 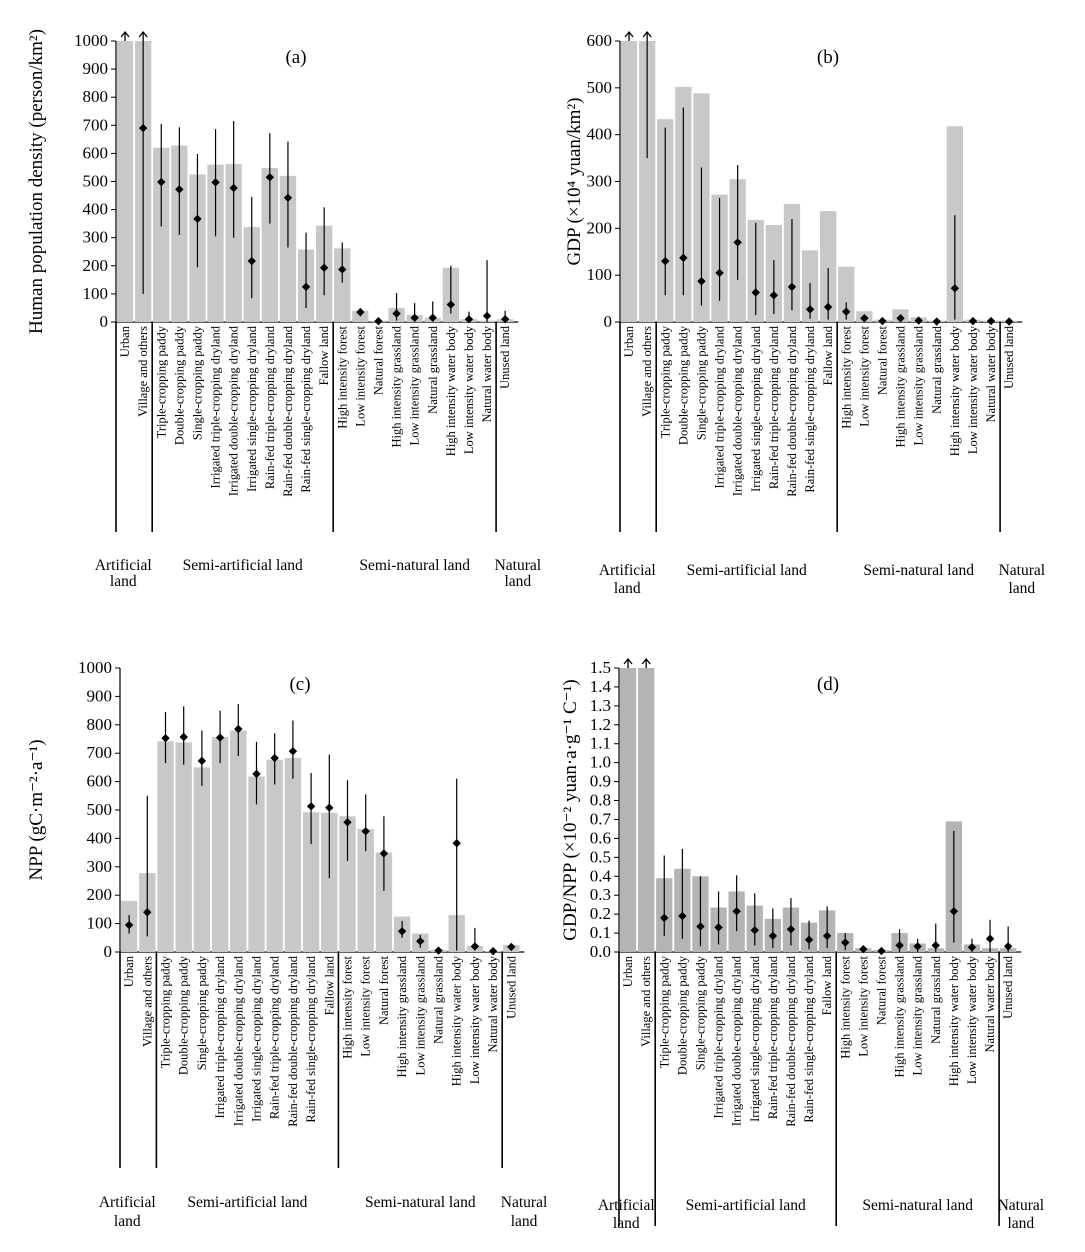 What do you see at coordinates (1008, 987) in the screenshot?
I see `category-label: Unused land` at bounding box center [1008, 987].